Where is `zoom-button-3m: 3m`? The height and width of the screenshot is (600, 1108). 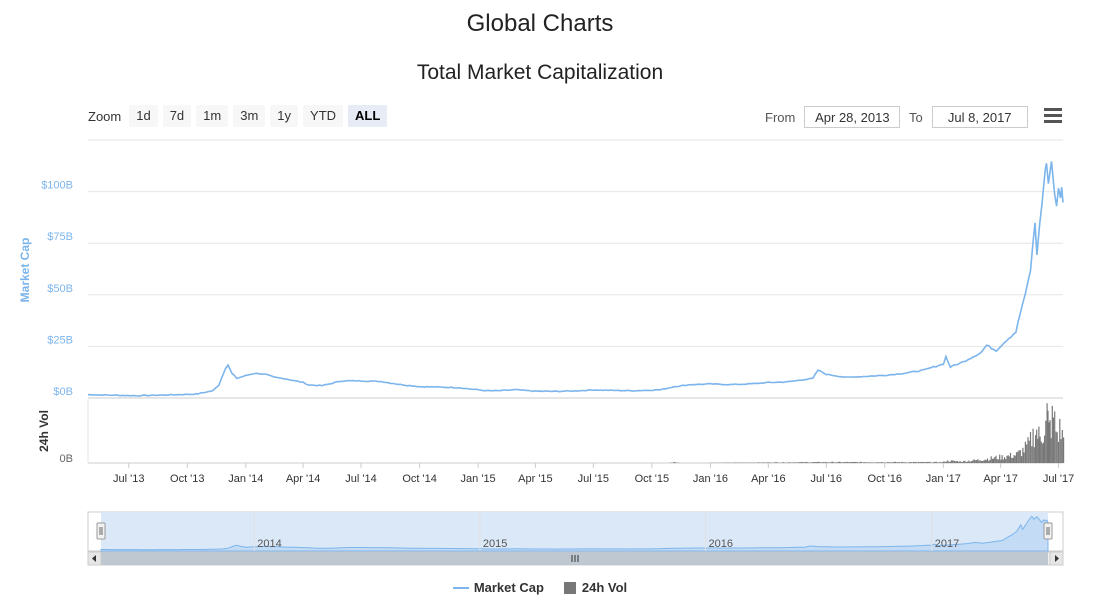
zoom-button-3m: 3m is located at coordinates (249, 116).